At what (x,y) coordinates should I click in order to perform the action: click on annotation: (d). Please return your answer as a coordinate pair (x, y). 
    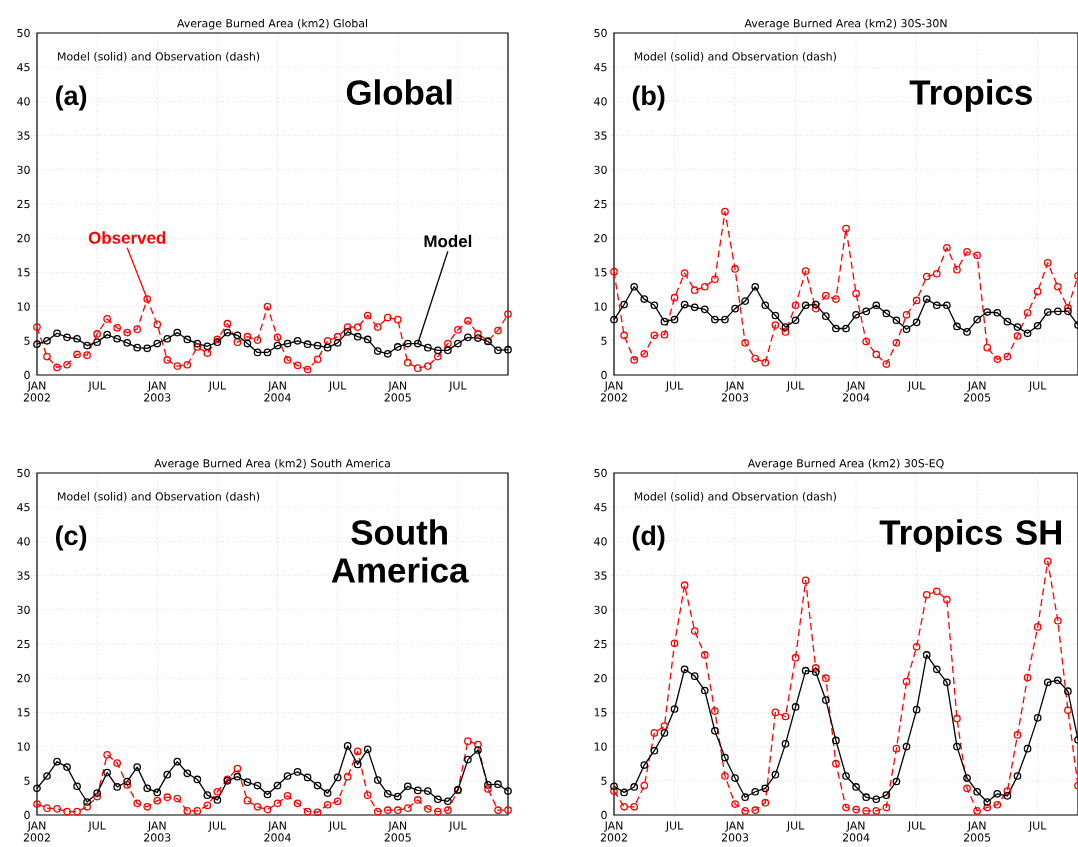
    Looking at the image, I should click on (648, 538).